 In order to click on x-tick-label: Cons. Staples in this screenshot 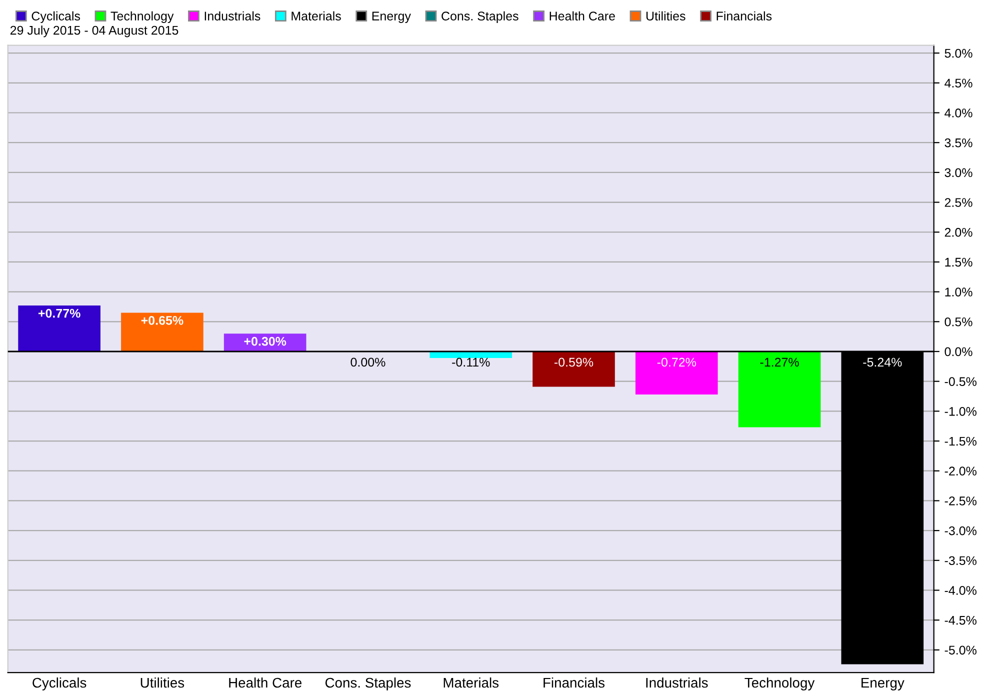, I will do `click(368, 683)`.